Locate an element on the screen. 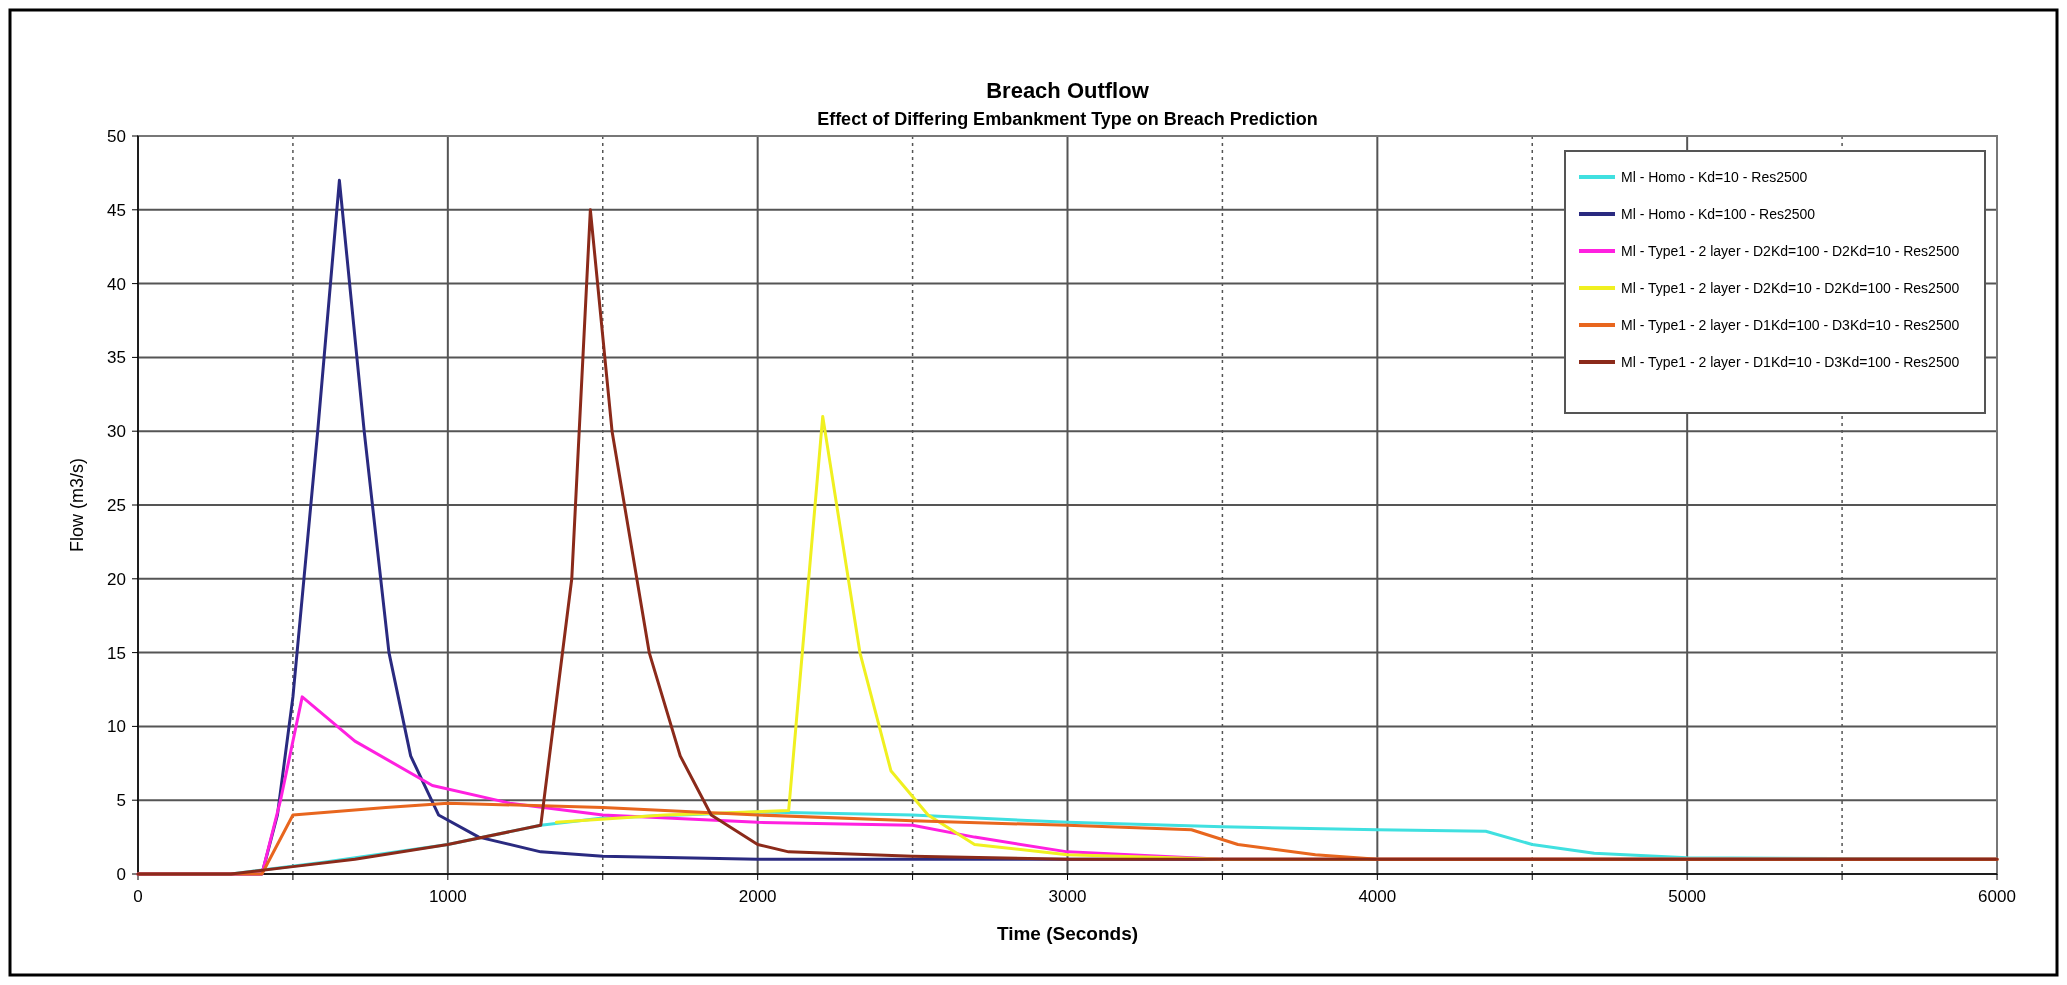 The width and height of the screenshot is (2067, 985). x-tick-label: 2000 is located at coordinates (757, 896).